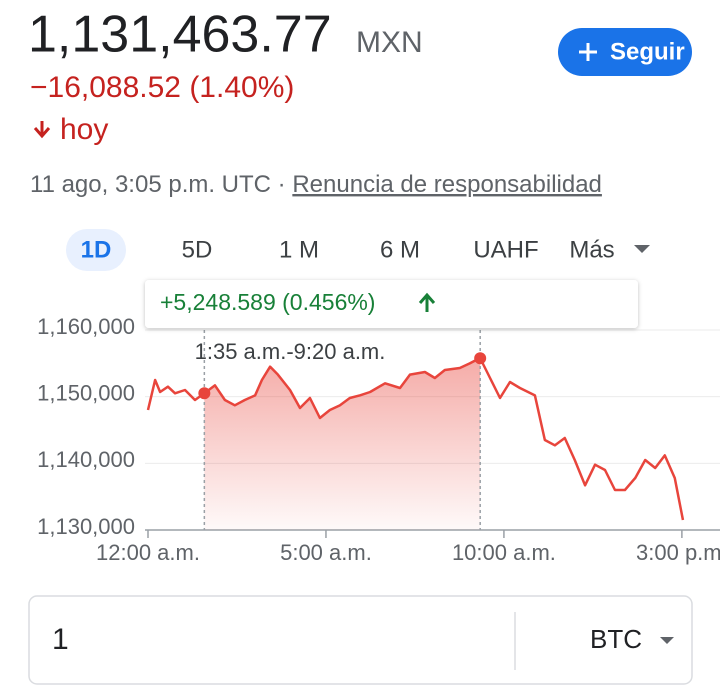 The image size is (720, 686). Describe the element at coordinates (588, 52) in the screenshot. I see `plus-icon` at that location.